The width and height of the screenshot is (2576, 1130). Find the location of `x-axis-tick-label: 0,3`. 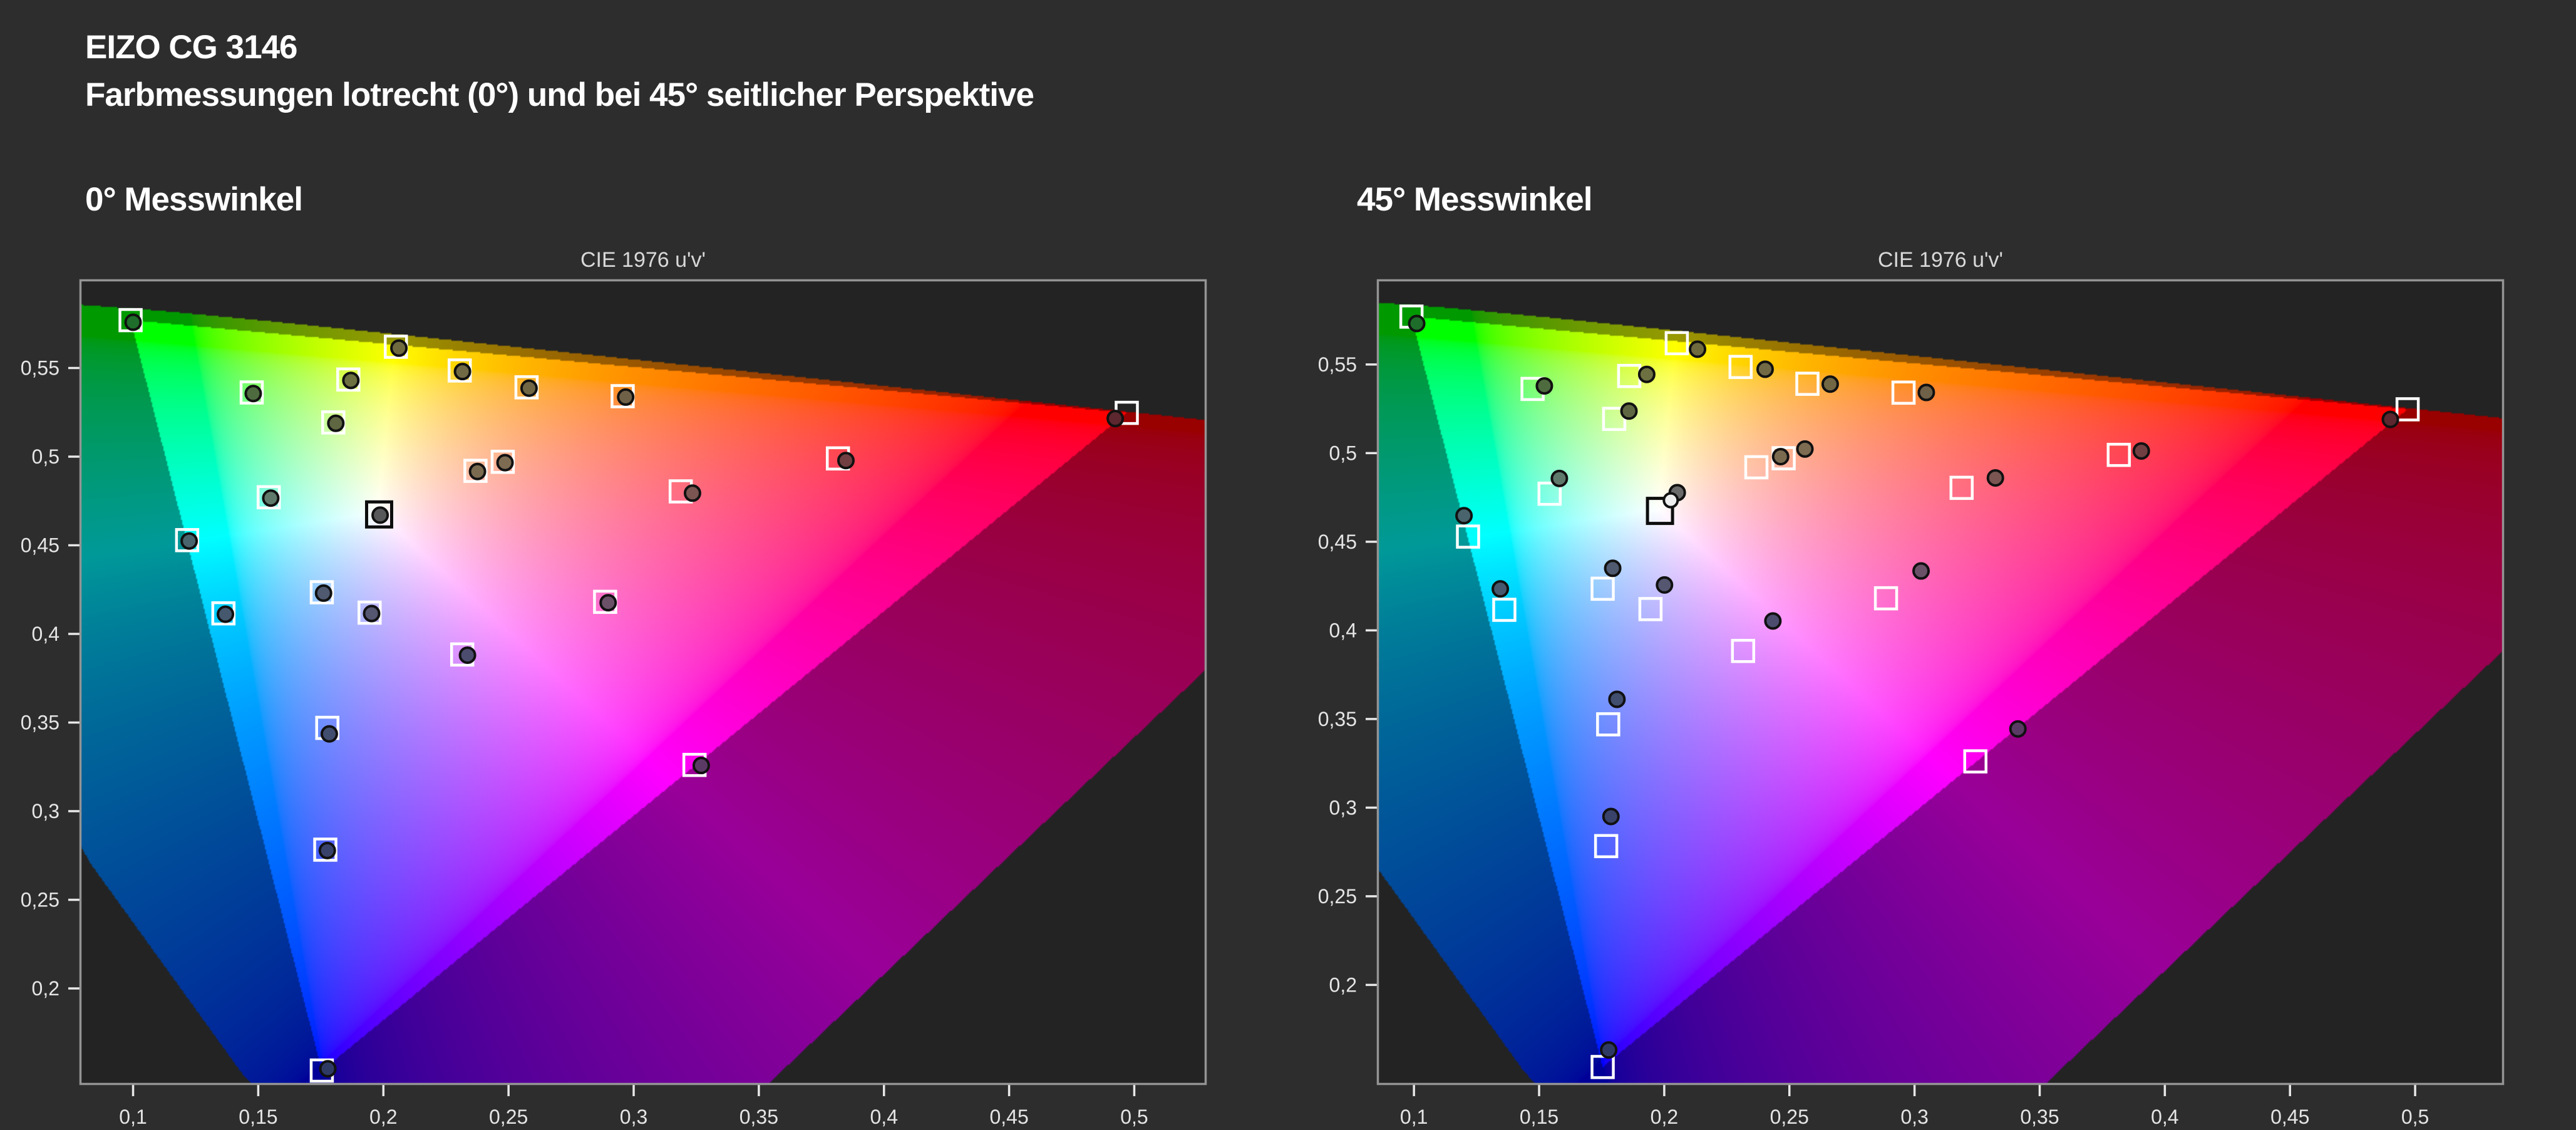

x-axis-tick-label: 0,3 is located at coordinates (1914, 1117).